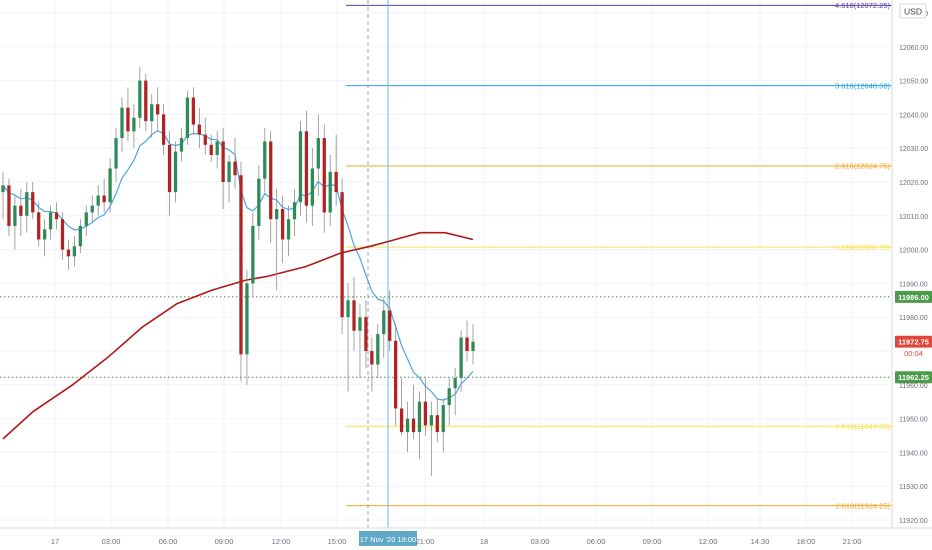 This screenshot has height=550, width=932. What do you see at coordinates (852, 541) in the screenshot?
I see `time-tick-label: 21:00` at bounding box center [852, 541].